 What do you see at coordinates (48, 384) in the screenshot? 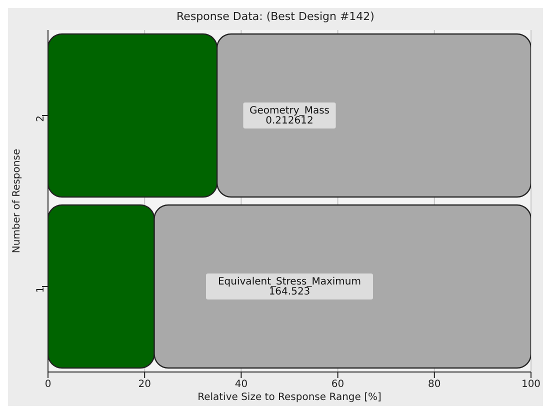
I see `x-tick-label: 0` at bounding box center [48, 384].